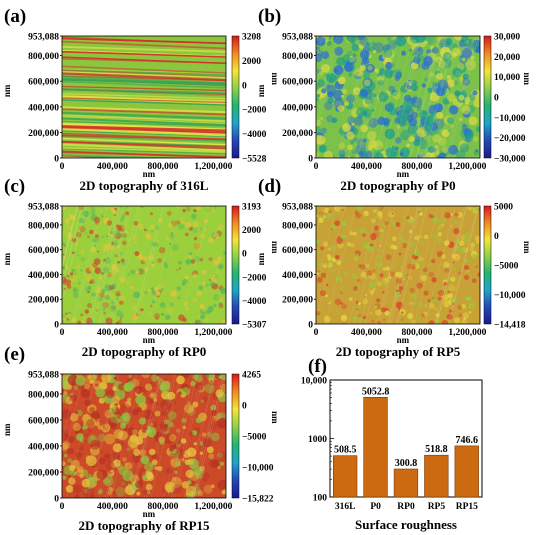 Image resolution: width=550 pixels, height=535 pixels. Describe the element at coordinates (269, 16) in the screenshot. I see `panel-letter: (b)` at that location.